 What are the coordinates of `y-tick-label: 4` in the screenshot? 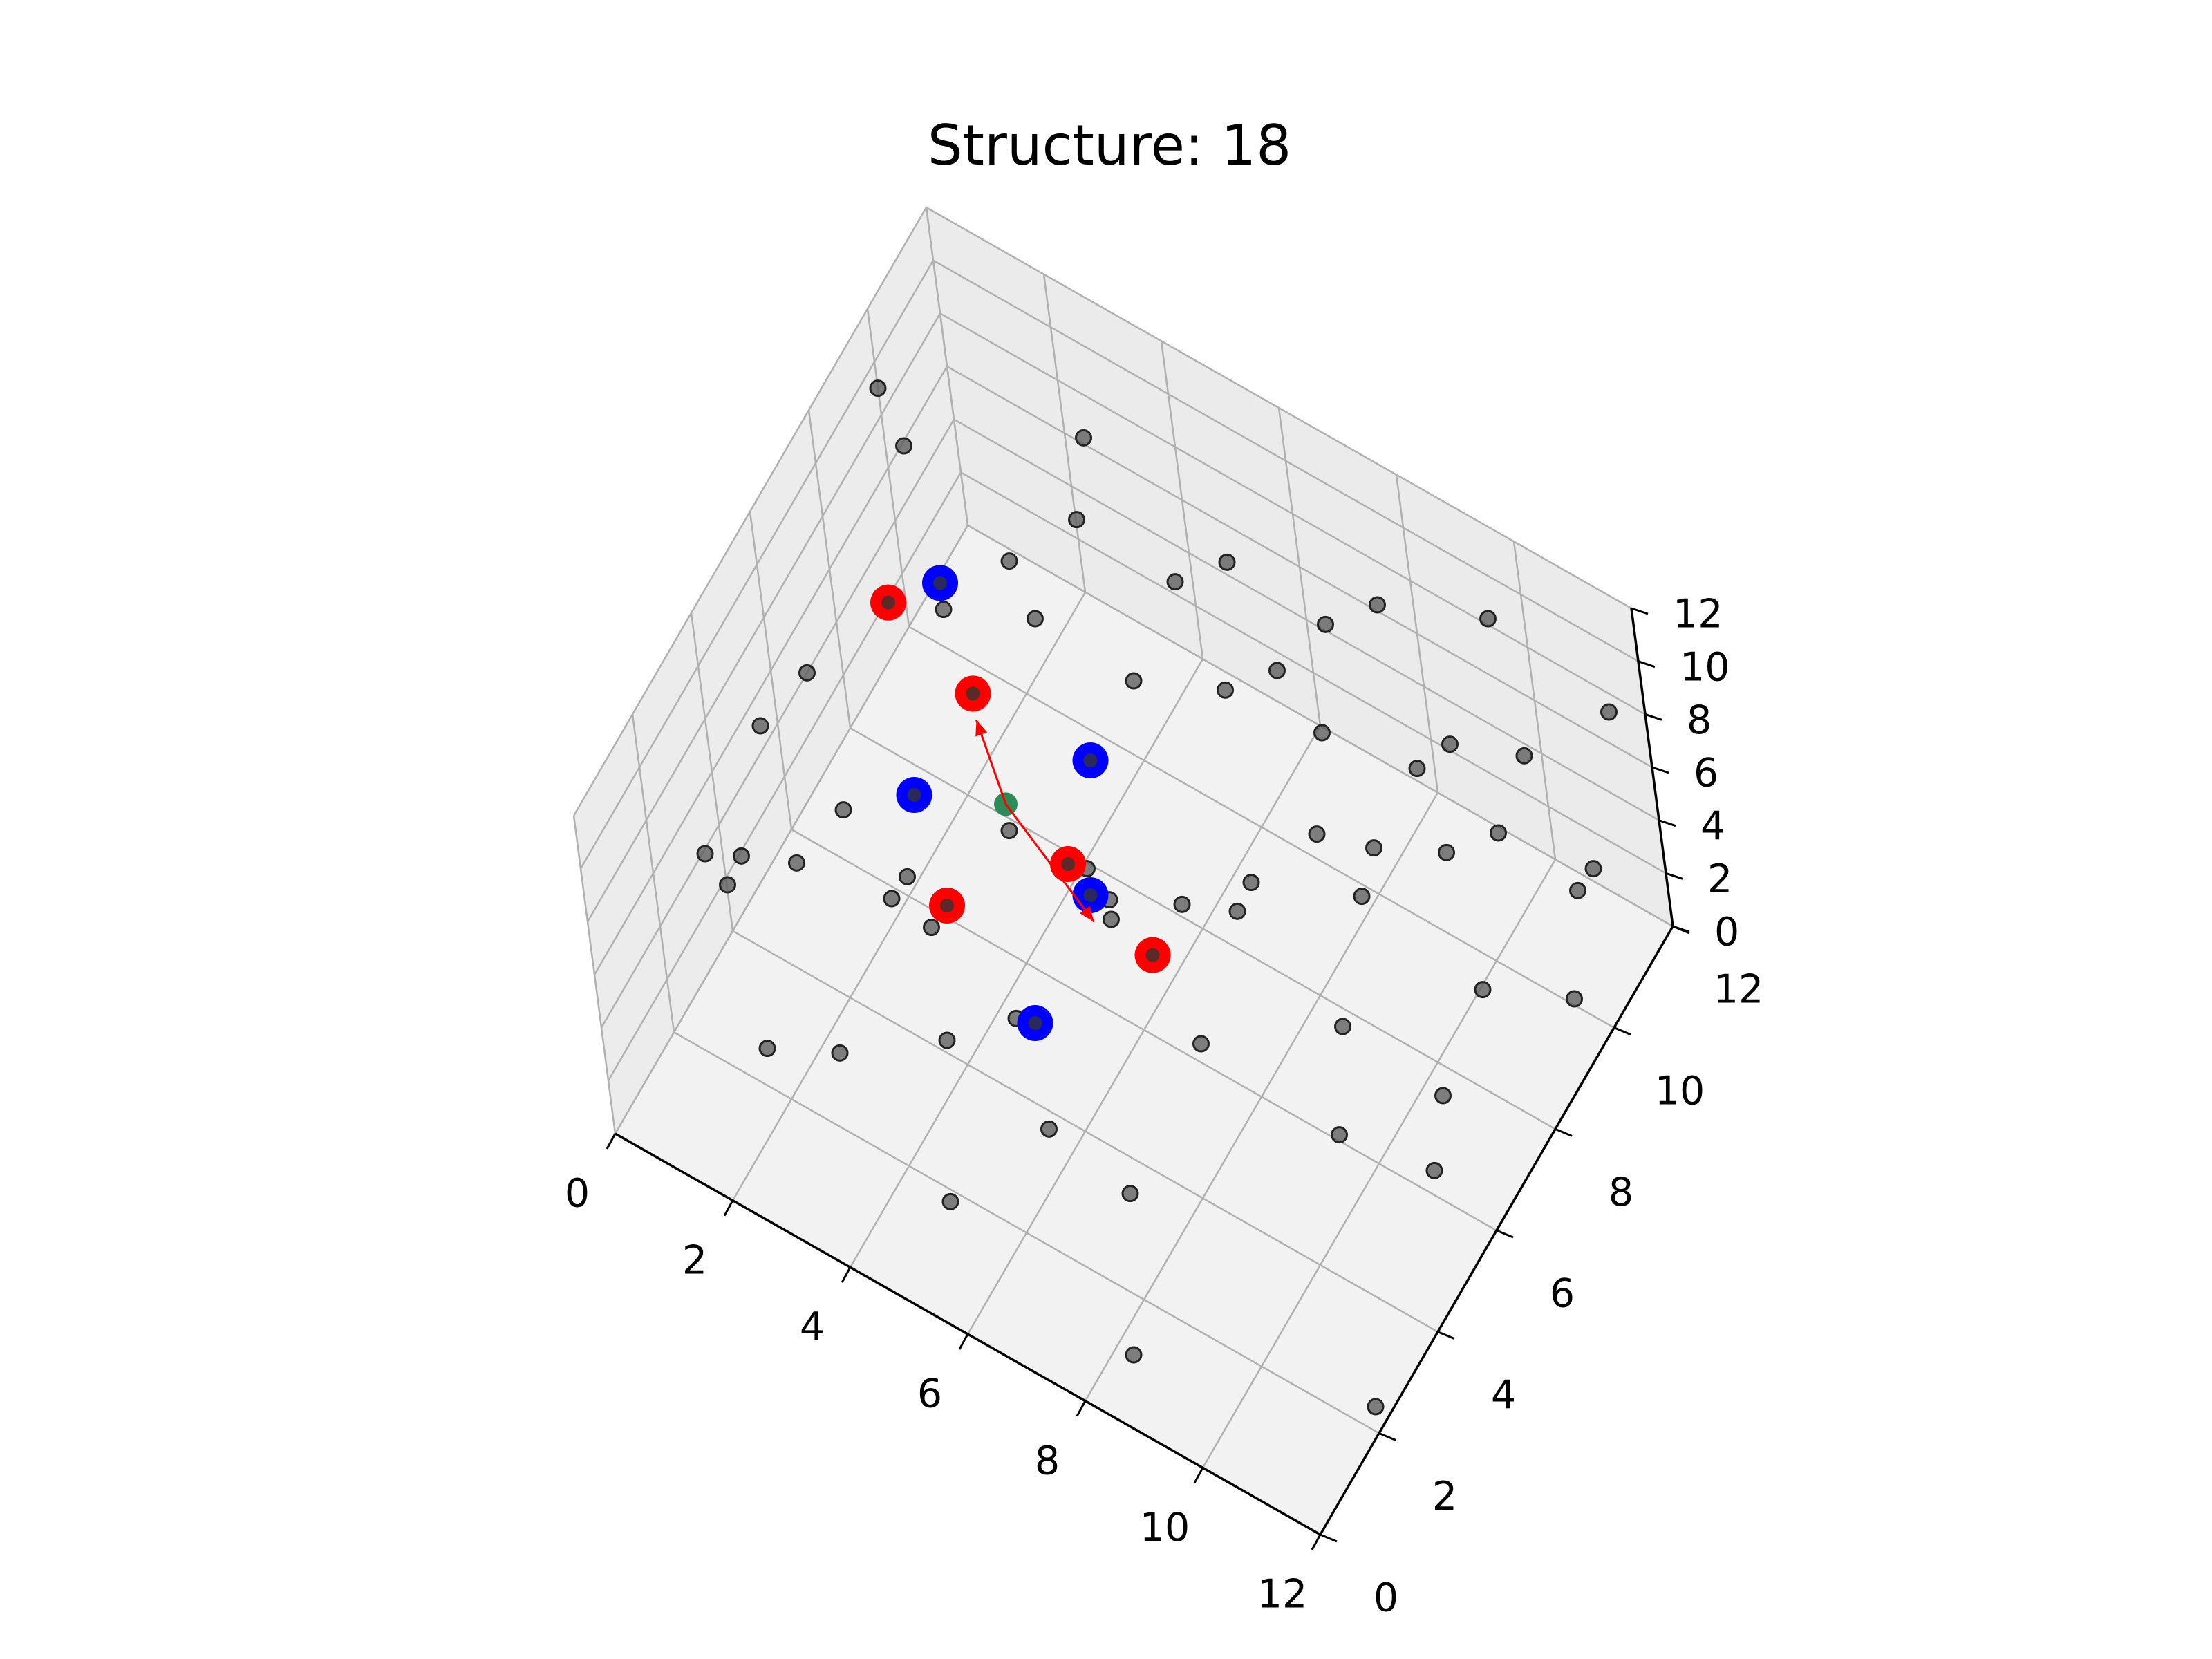 It's located at (1503, 1395).